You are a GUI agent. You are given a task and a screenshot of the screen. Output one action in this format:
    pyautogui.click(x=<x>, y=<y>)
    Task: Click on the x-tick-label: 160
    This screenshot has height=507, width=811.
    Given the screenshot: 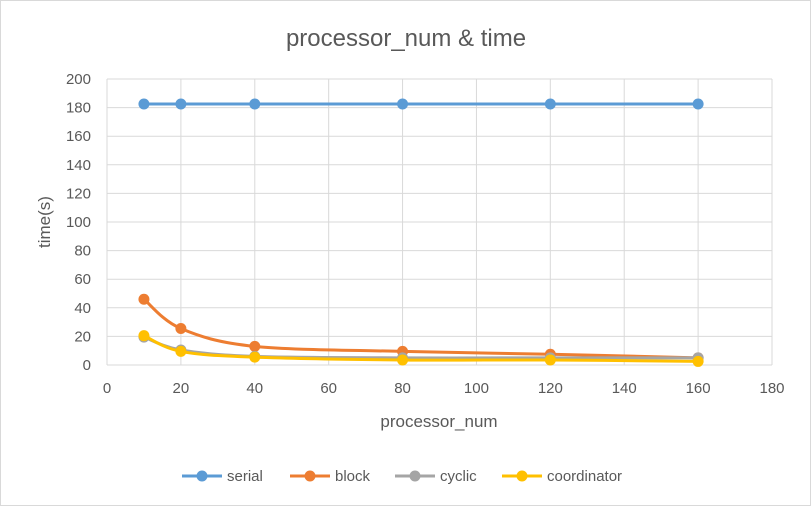 What is the action you would take?
    pyautogui.click(x=698, y=388)
    